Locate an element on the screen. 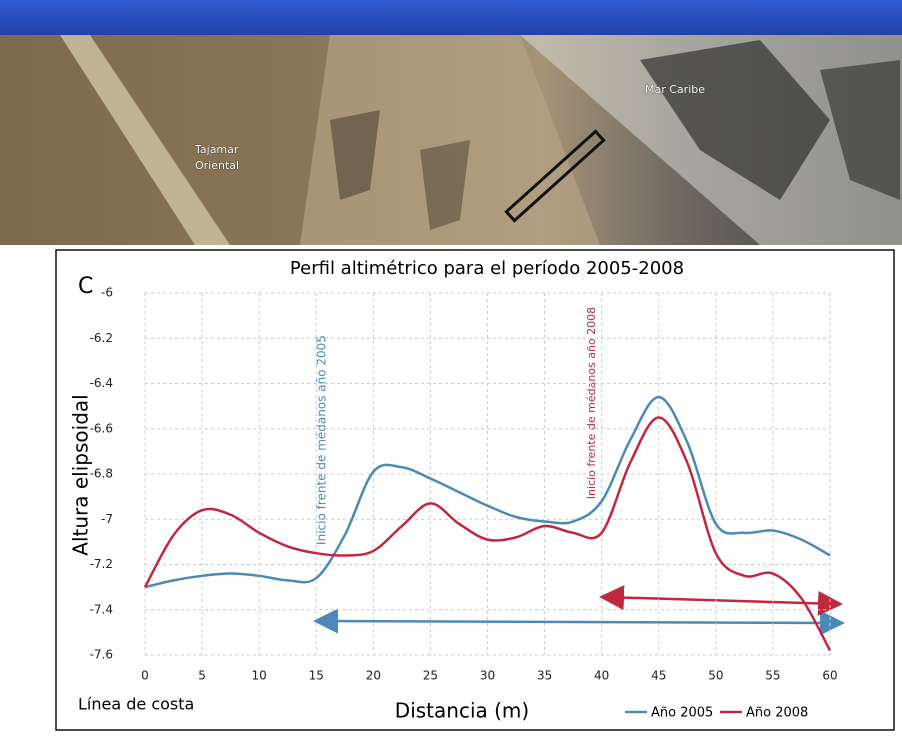 The height and width of the screenshot is (737, 902). x-tick-label: 30 is located at coordinates (487, 676).